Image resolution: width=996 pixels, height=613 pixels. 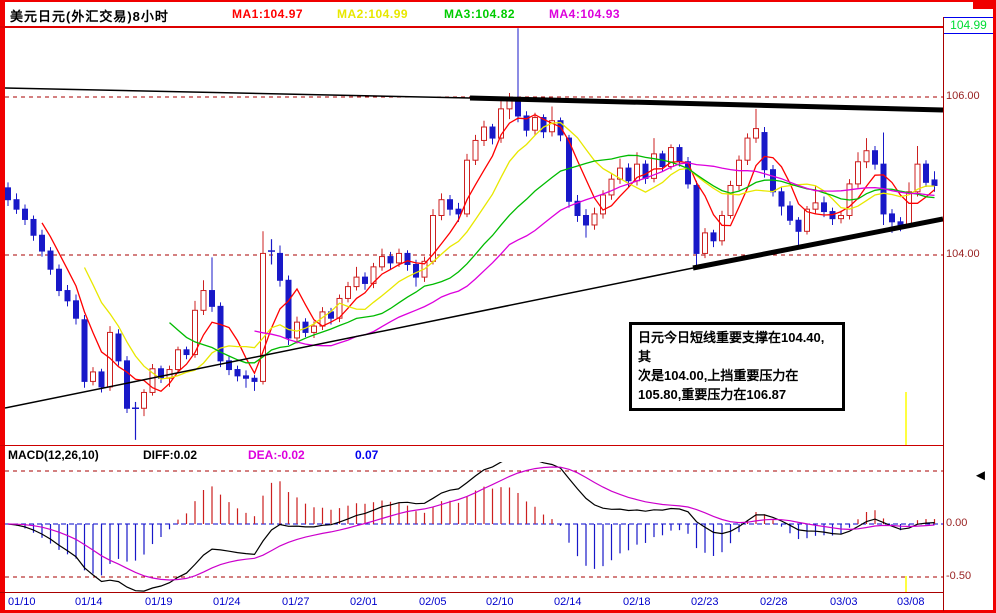 What do you see at coordinates (994, 306) in the screenshot?
I see `frame-right` at bounding box center [994, 306].